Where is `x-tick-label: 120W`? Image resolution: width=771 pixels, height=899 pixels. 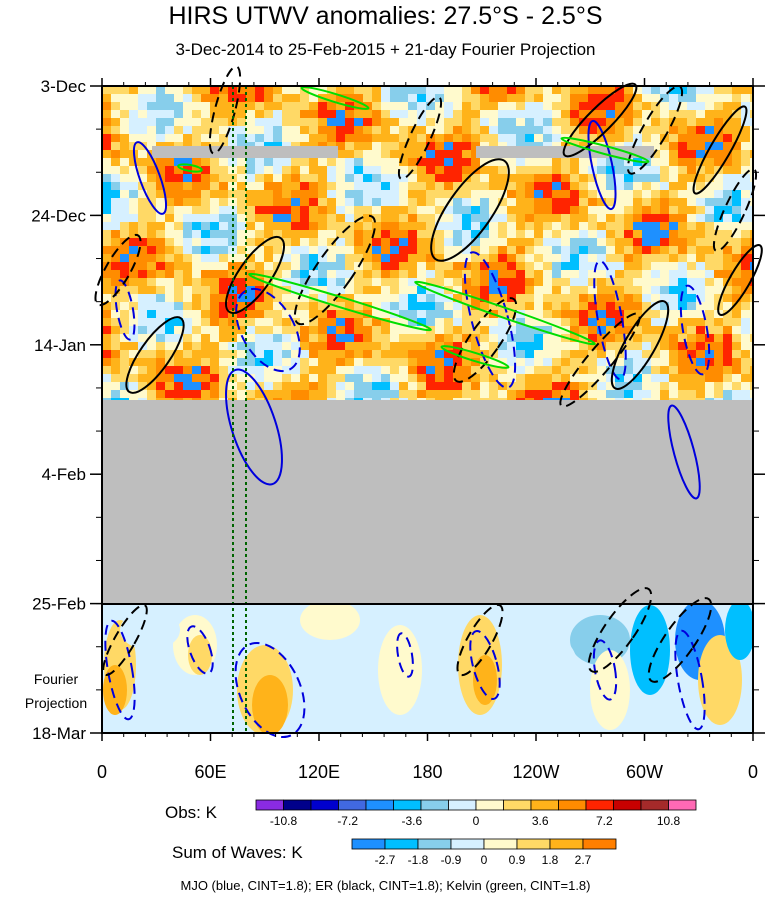 x-tick-label: 120W is located at coordinates (535, 772).